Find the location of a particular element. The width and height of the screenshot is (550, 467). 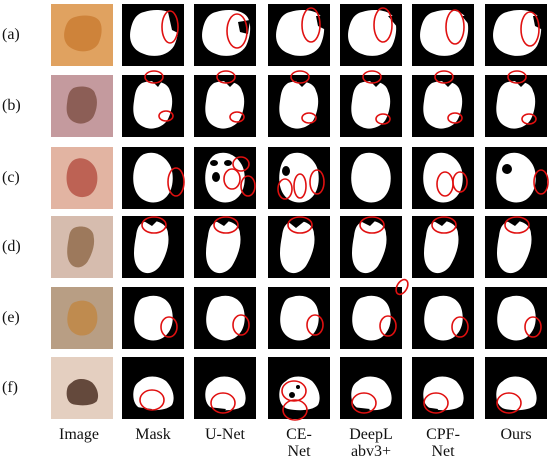

row-label: (c) is located at coordinates (11, 177).